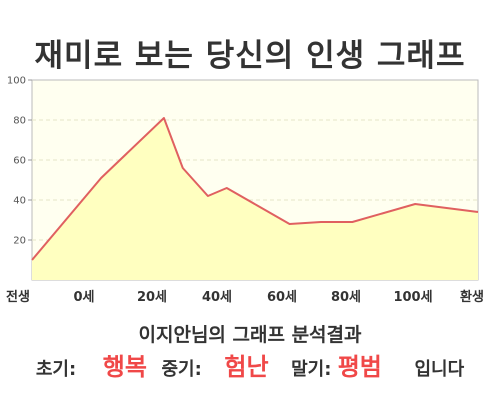 Image resolution: width=500 pixels, height=400 pixels. I want to click on early-value: 행복, so click(124, 367).